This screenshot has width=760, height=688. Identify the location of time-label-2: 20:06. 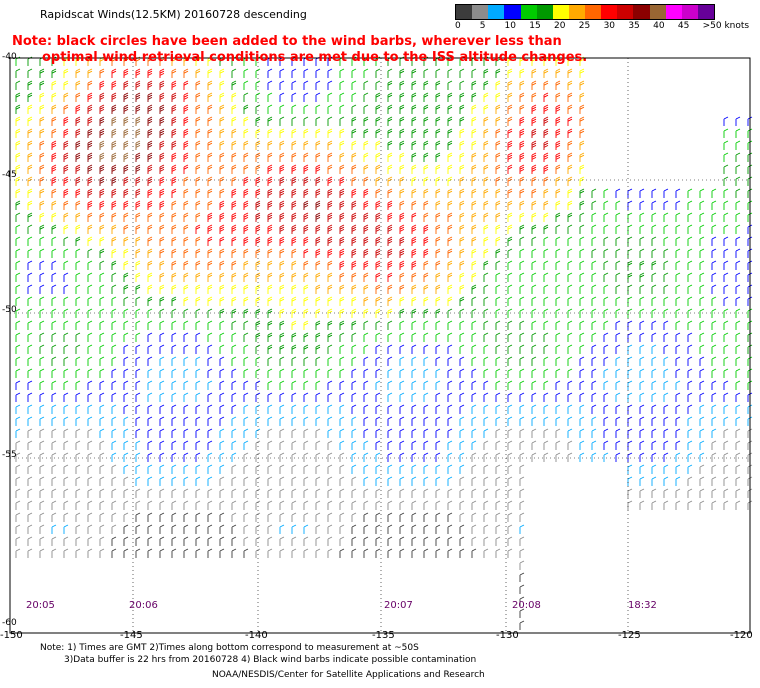
(143, 605).